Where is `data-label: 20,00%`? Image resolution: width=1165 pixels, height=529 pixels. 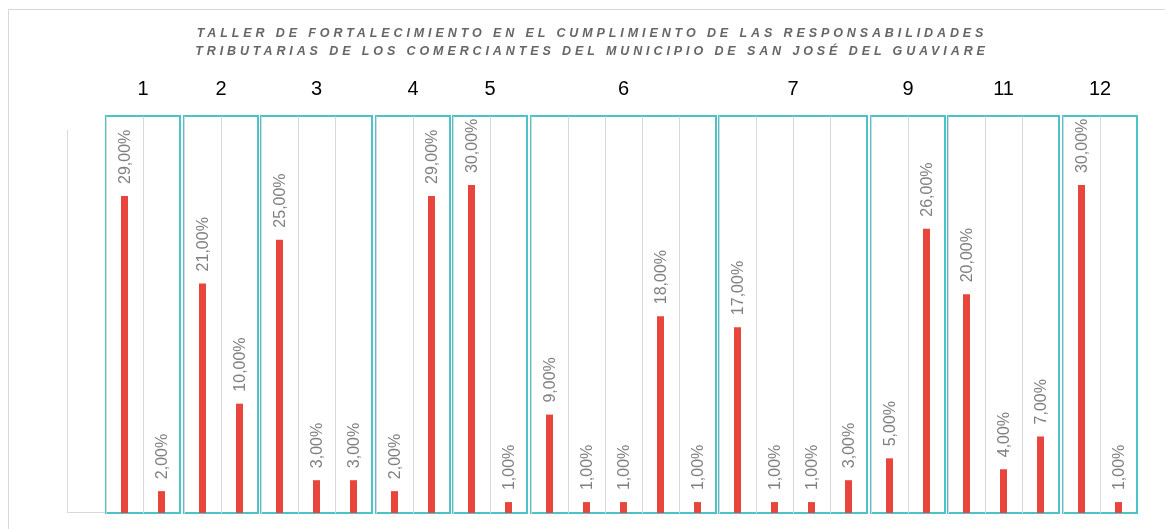 data-label: 20,00% is located at coordinates (966, 255).